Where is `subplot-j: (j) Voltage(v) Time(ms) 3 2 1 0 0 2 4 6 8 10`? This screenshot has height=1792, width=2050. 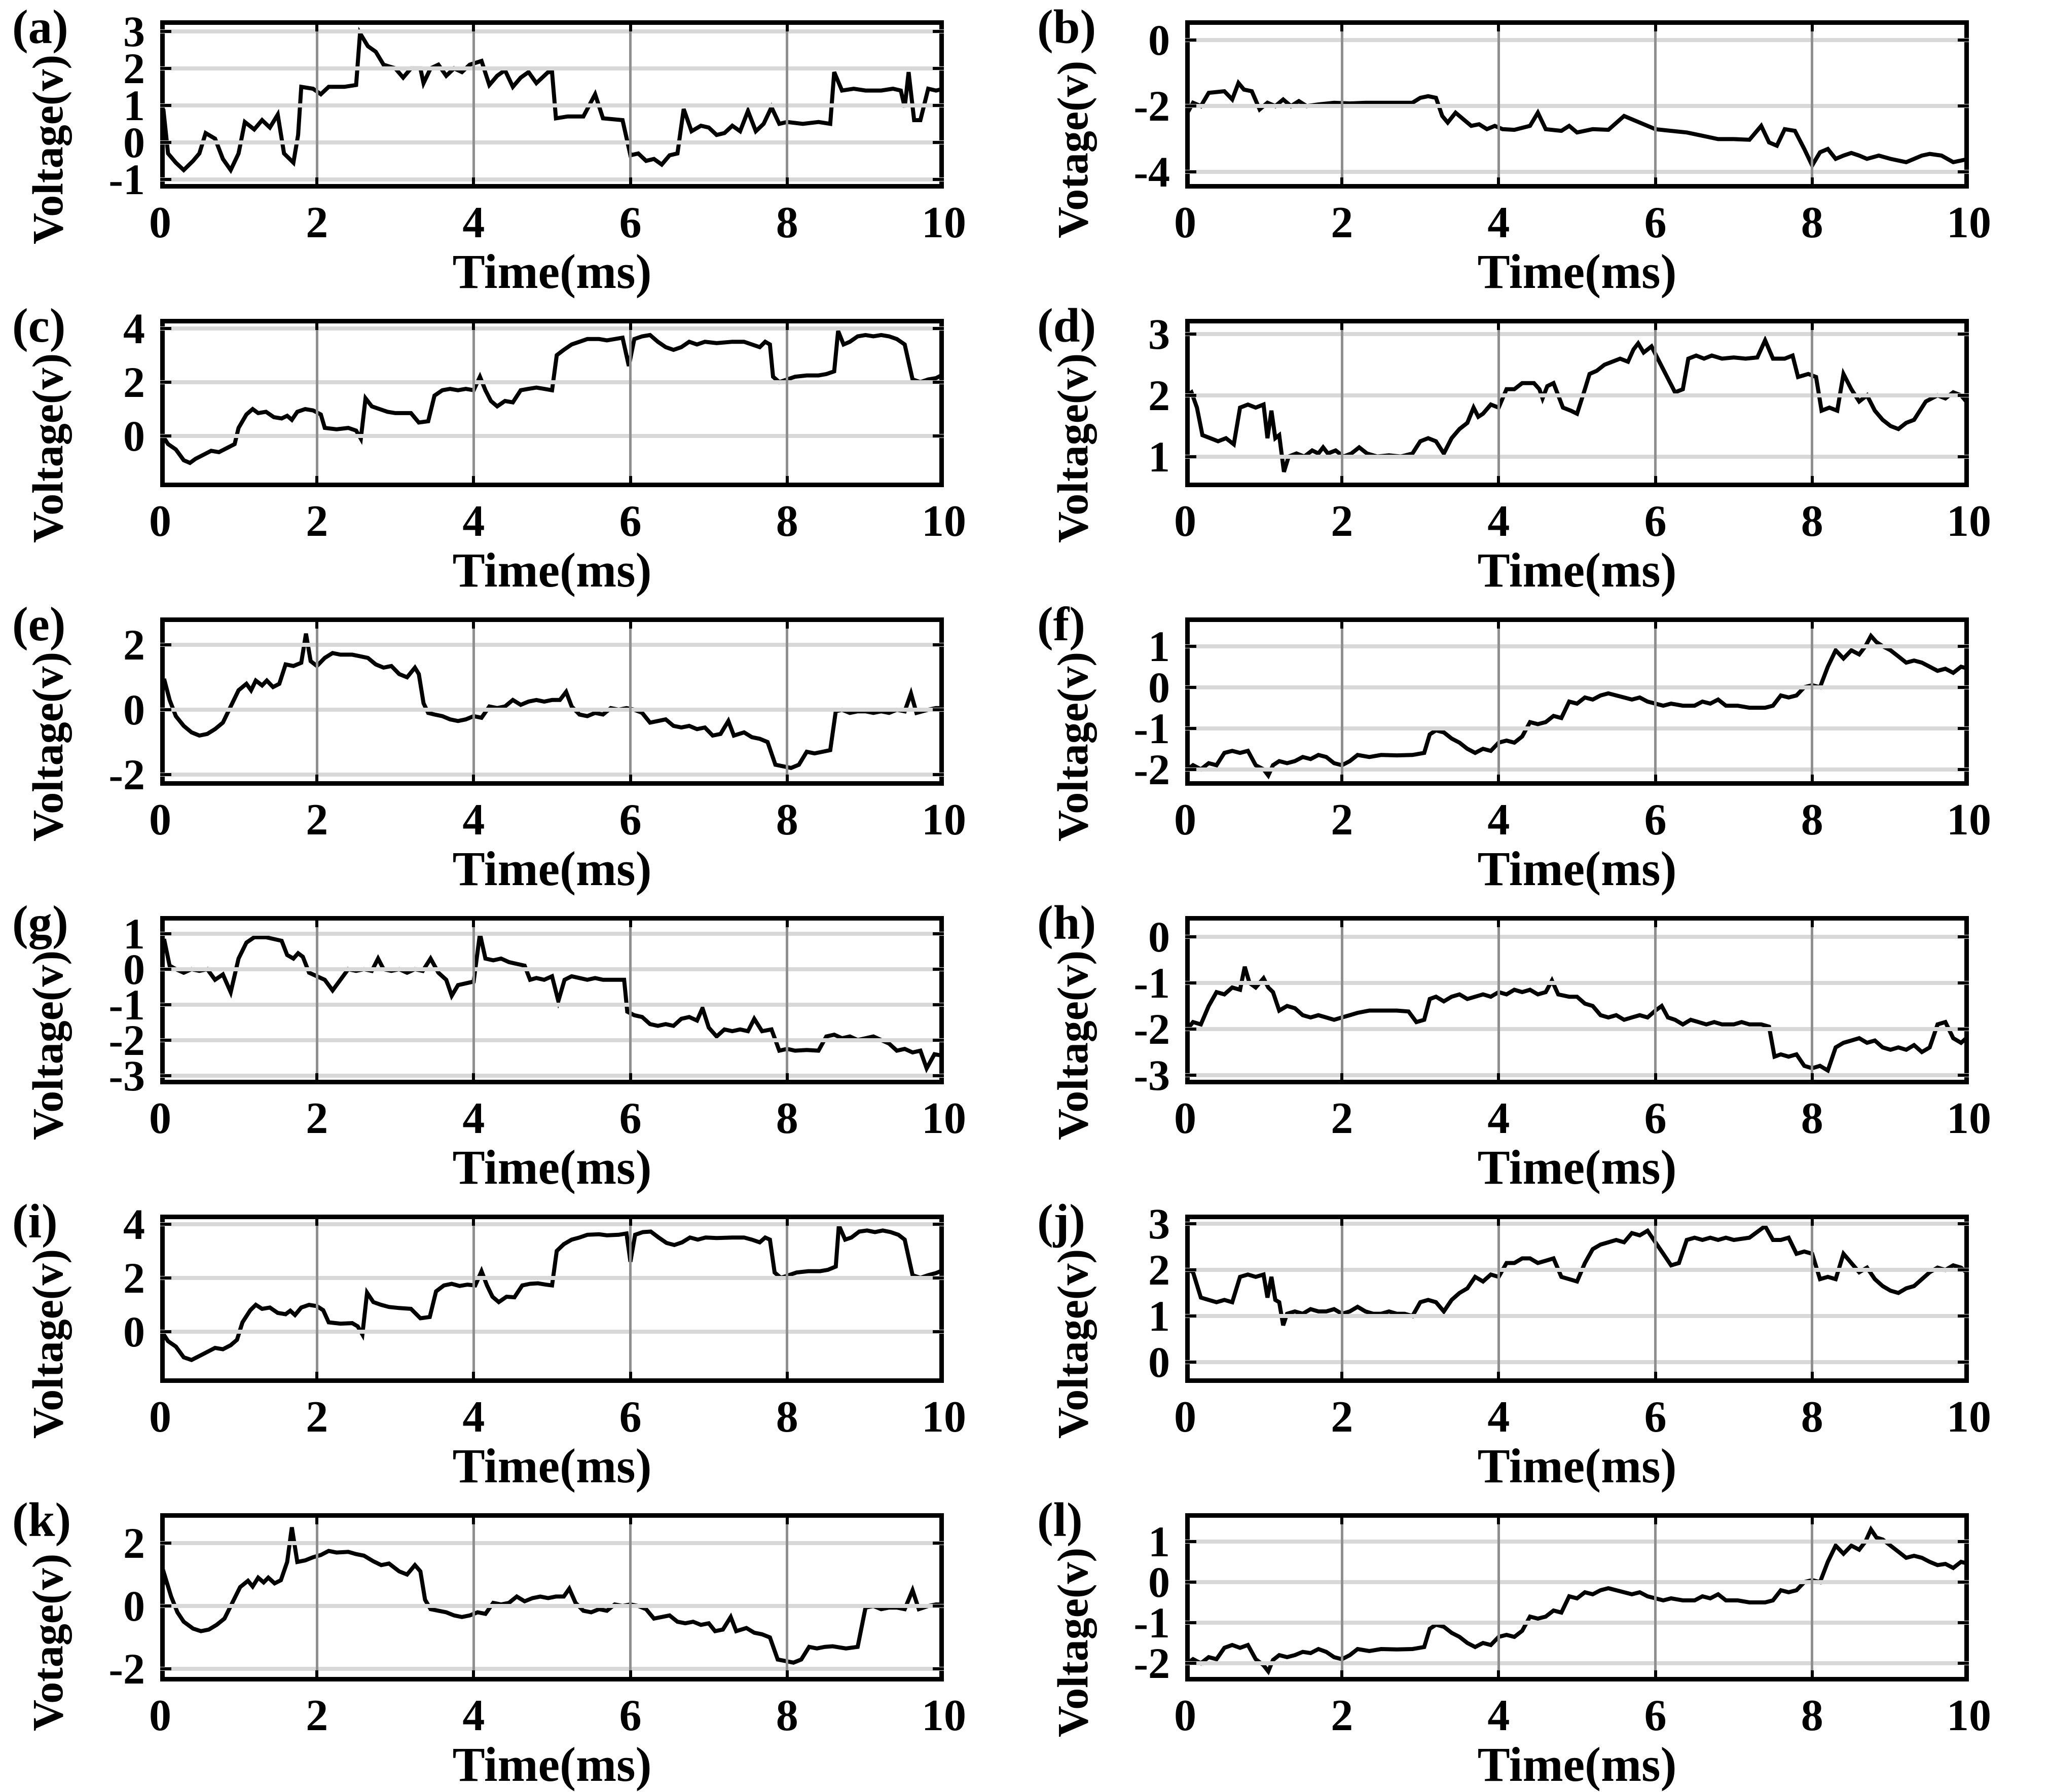
subplot-j: (j) Voltage(v) Time(ms) 3 2 1 0 0 2 4 6 8 10 is located at coordinates (1537, 1343).